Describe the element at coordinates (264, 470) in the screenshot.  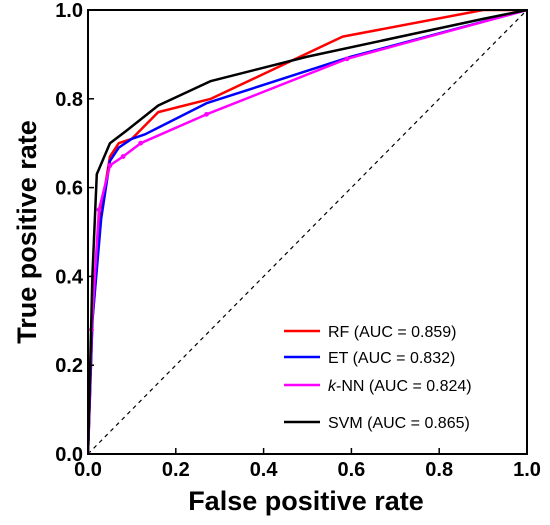
I see `x-tick-label: 0.4` at that location.